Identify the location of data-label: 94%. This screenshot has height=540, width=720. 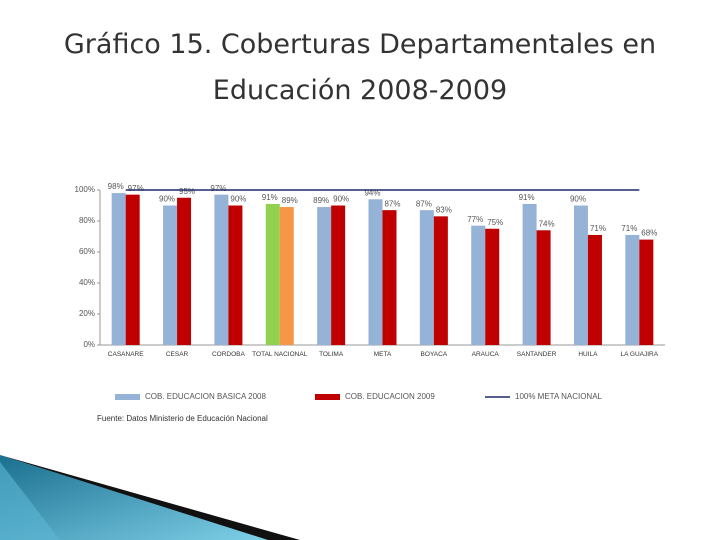
(372, 192).